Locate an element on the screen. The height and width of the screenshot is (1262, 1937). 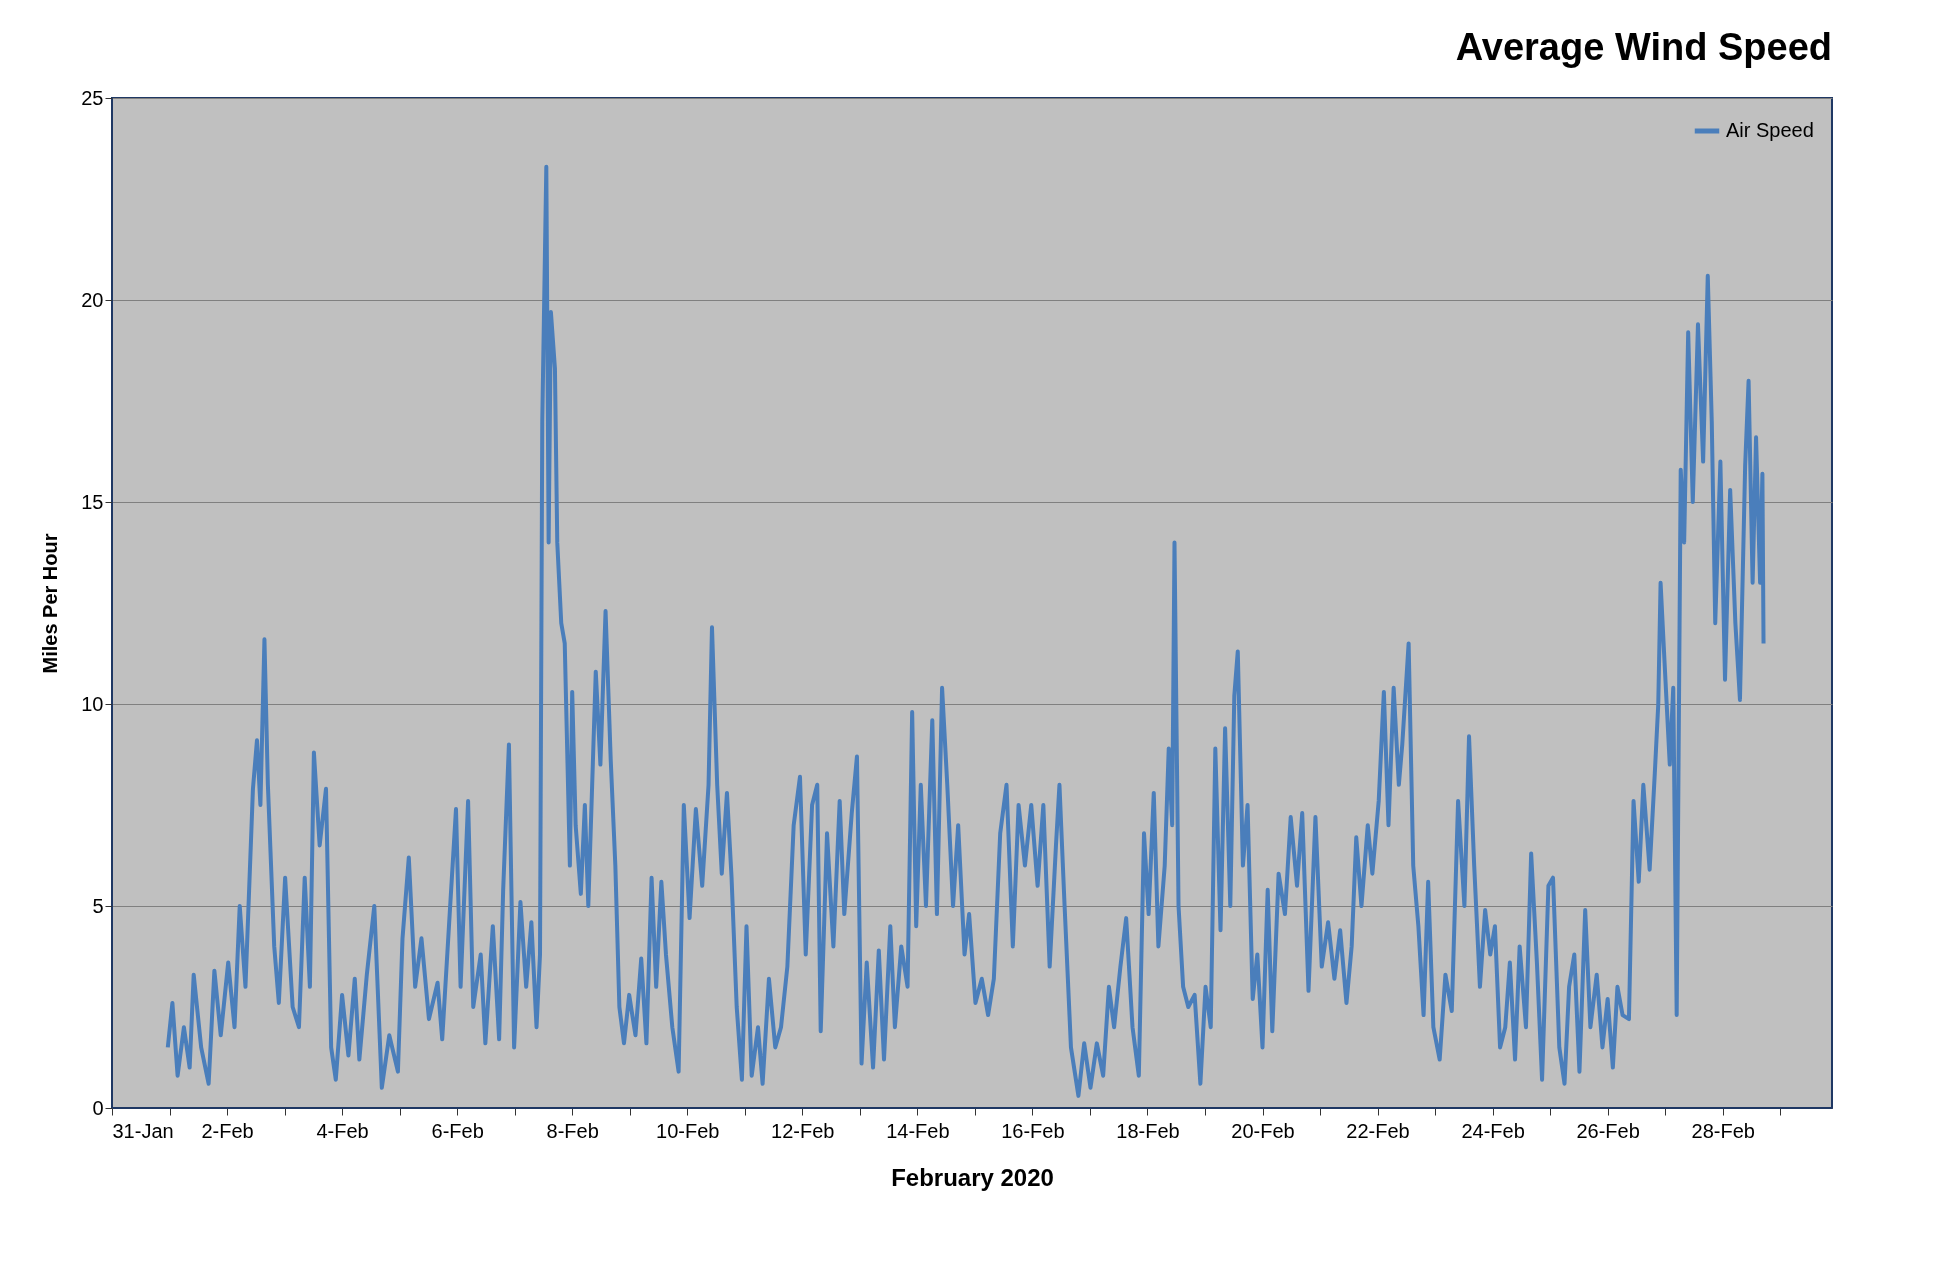
x-tick-label: 28-Feb is located at coordinates (1723, 1130).